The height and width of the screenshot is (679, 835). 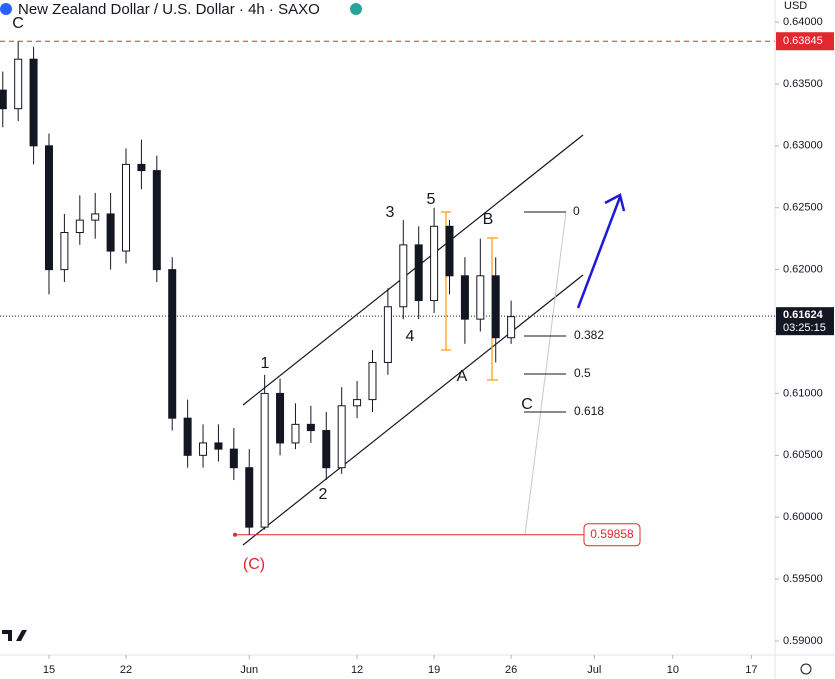 I want to click on wave-label: 5, so click(x=431, y=199).